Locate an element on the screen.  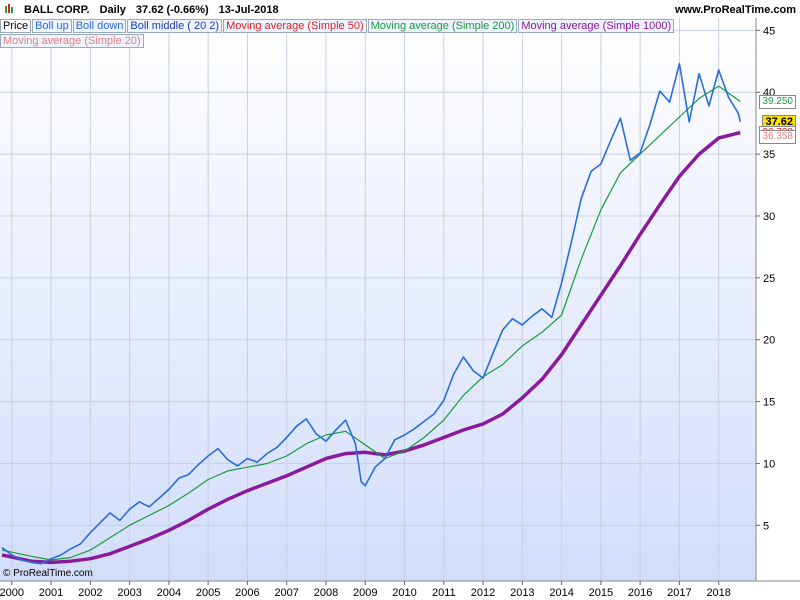
price-label: 36.358 is located at coordinates (777, 137).